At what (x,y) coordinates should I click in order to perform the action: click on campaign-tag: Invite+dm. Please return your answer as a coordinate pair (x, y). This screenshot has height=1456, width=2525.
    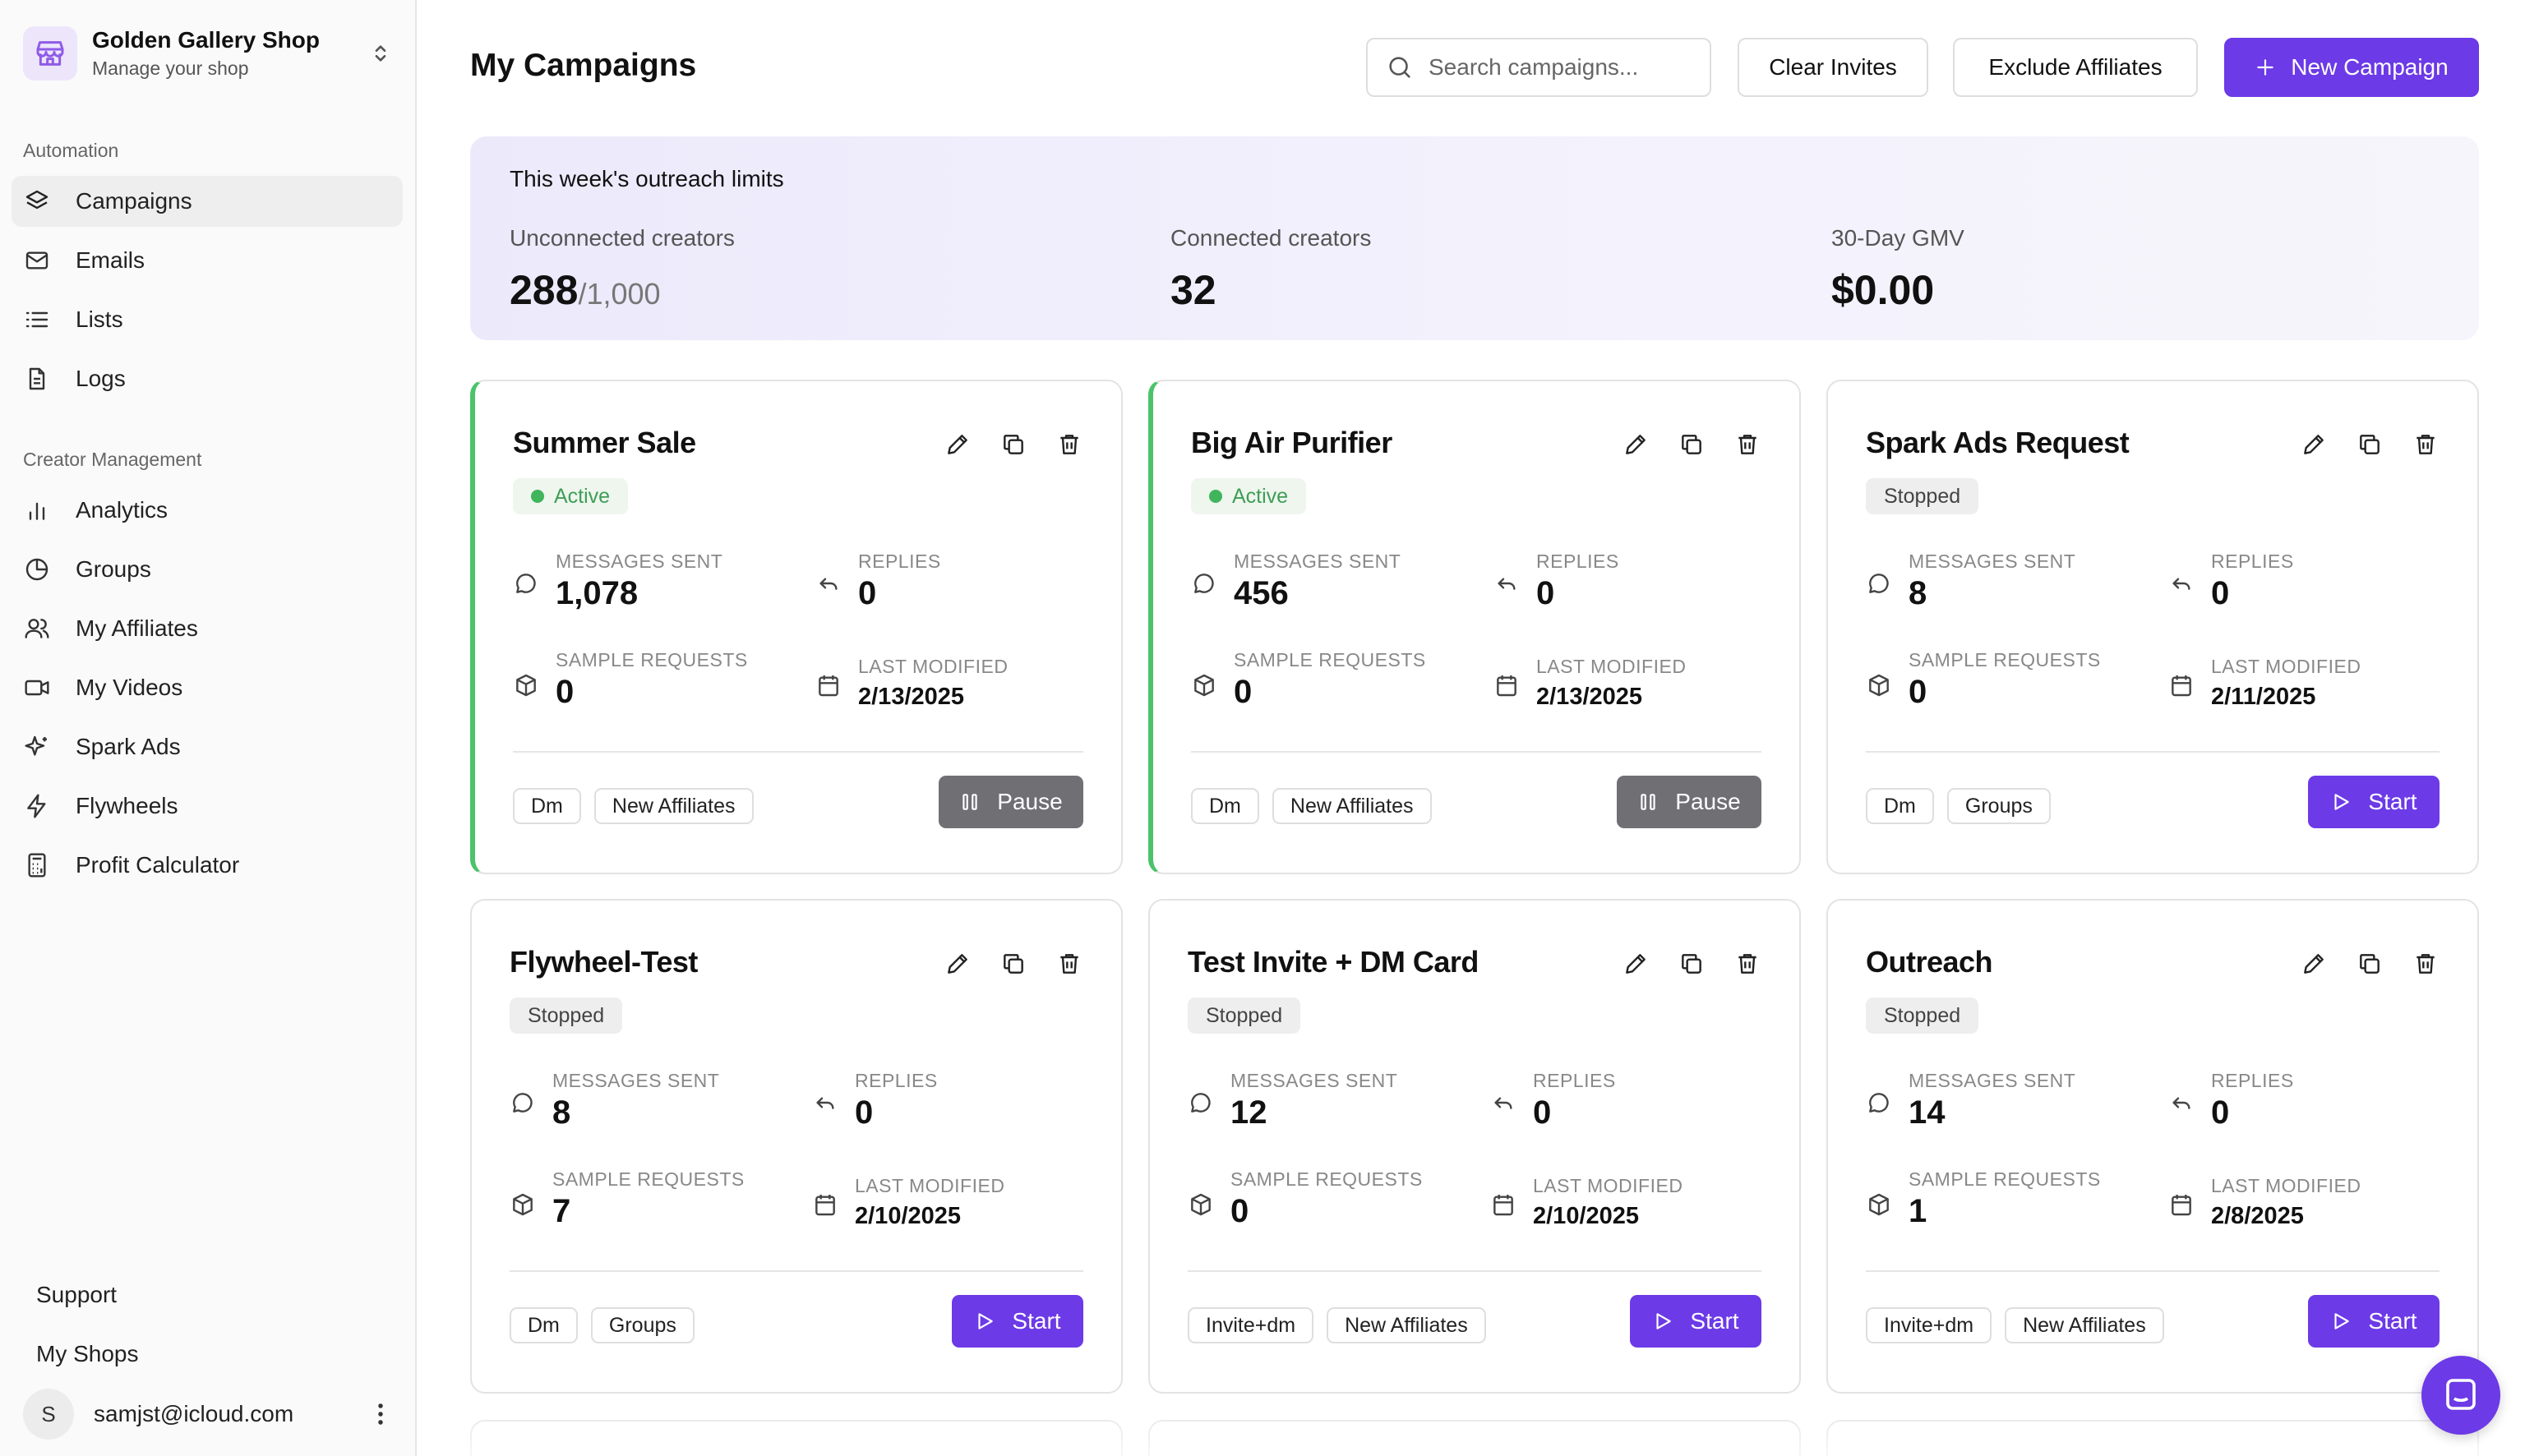
    Looking at the image, I should click on (1251, 1325).